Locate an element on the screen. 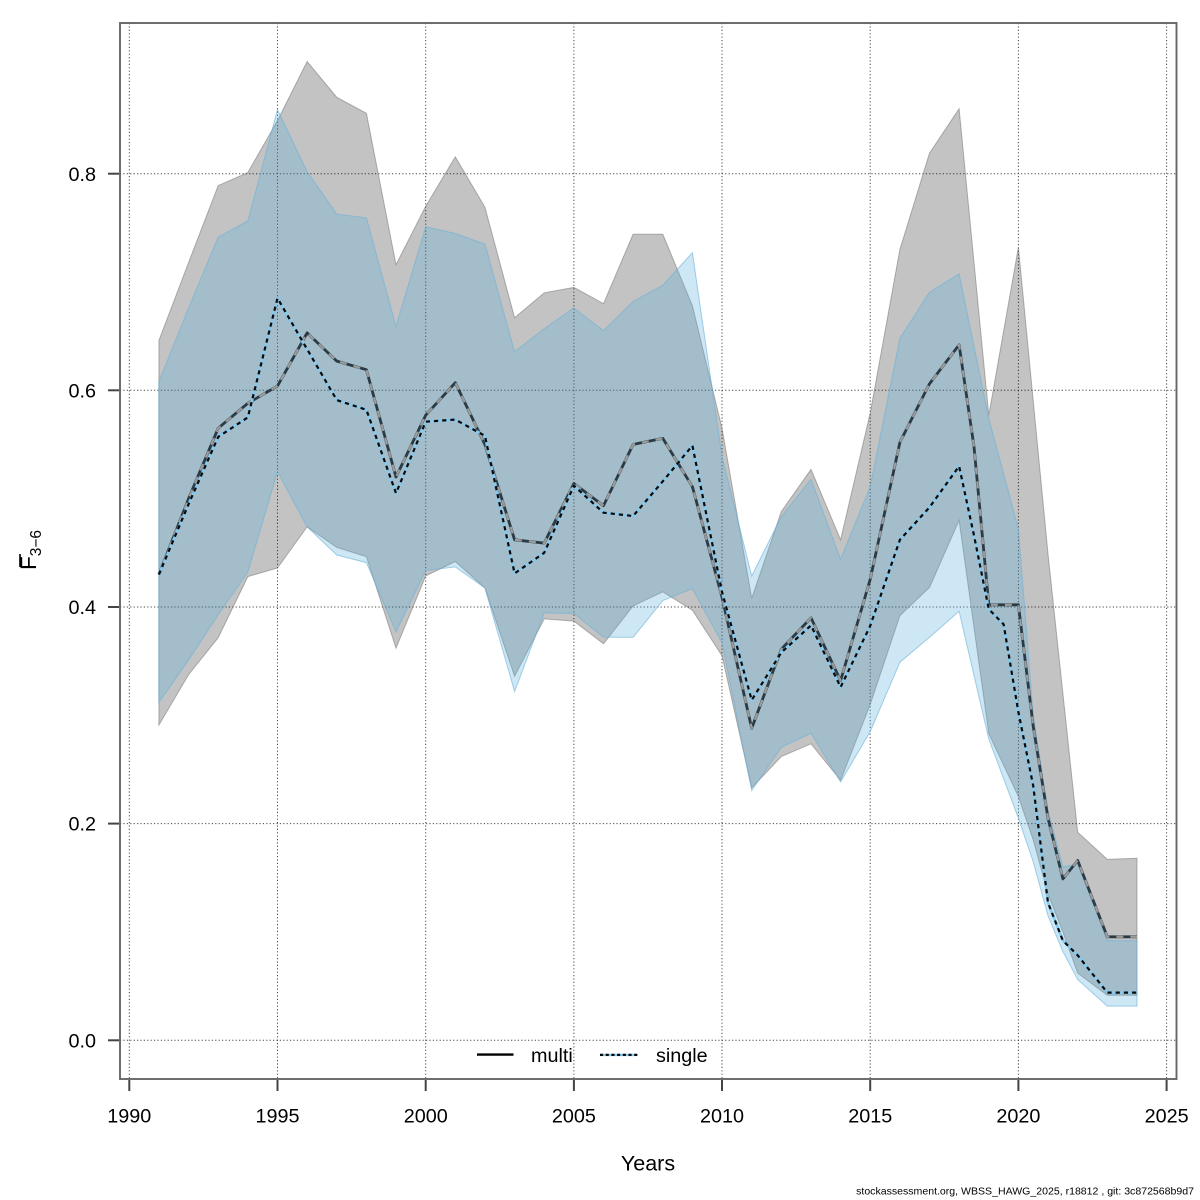 Image resolution: width=1200 pixels, height=1200 pixels. svg-text: single is located at coordinates (682, 1056).